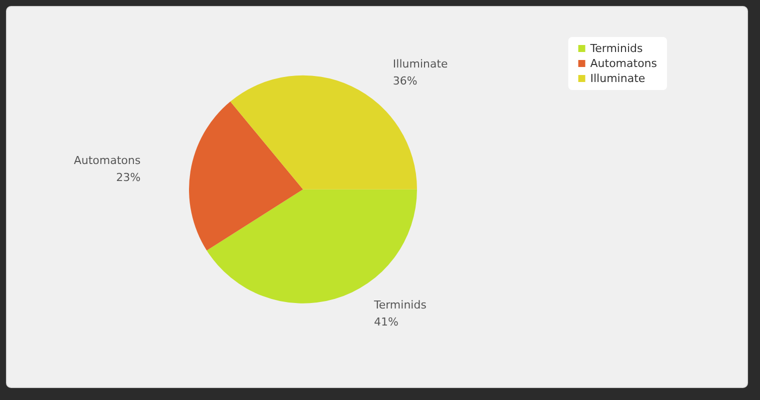  I want to click on data-label: 41%, so click(386, 321).